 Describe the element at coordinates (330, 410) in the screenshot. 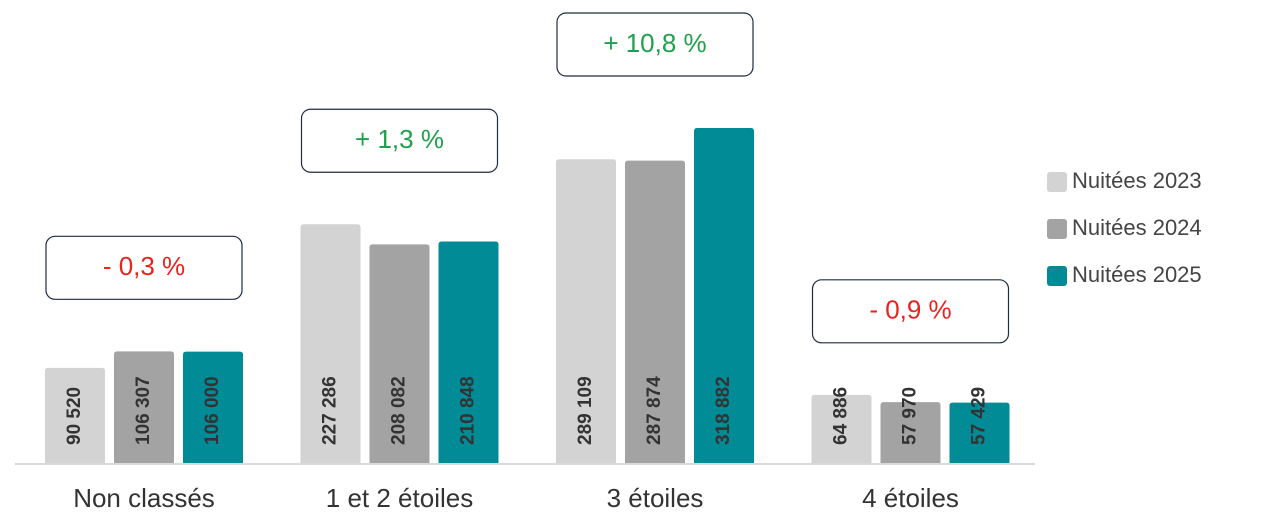

I see `value-label: 227 286` at that location.